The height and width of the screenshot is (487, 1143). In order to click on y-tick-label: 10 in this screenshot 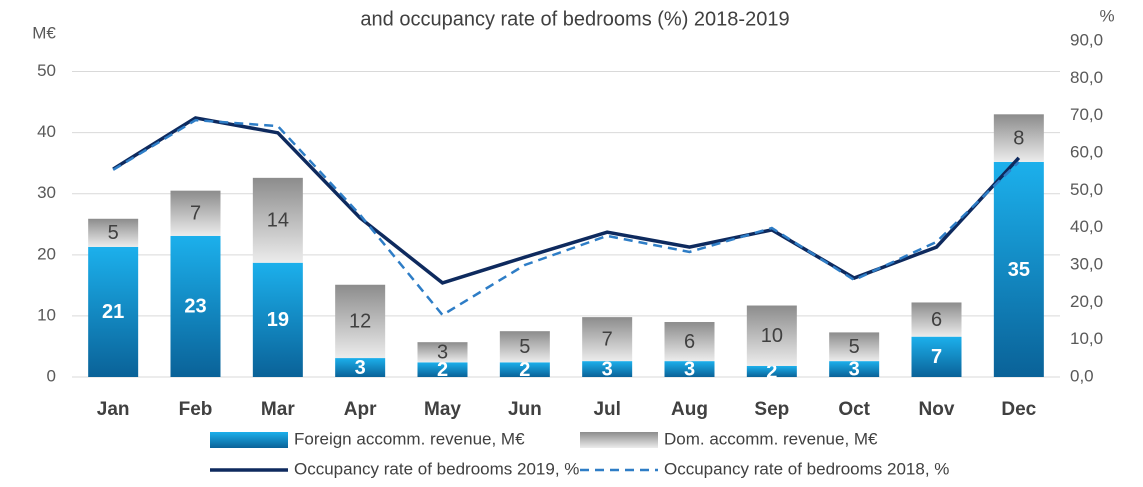, I will do `click(46, 314)`.